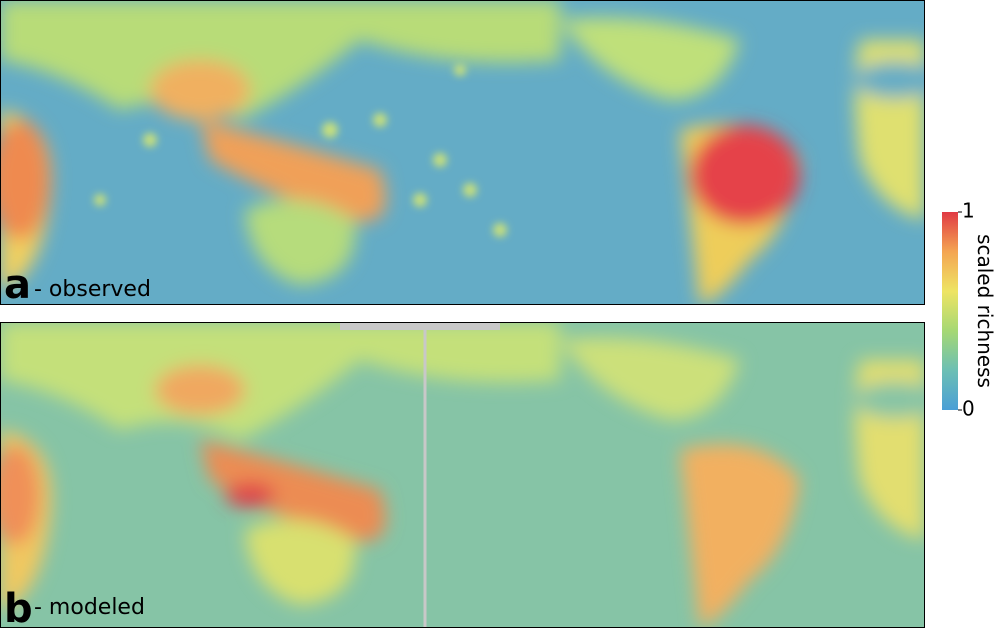 This screenshot has width=1000, height=635. What do you see at coordinates (18, 609) in the screenshot?
I see `panel-letter: b` at bounding box center [18, 609].